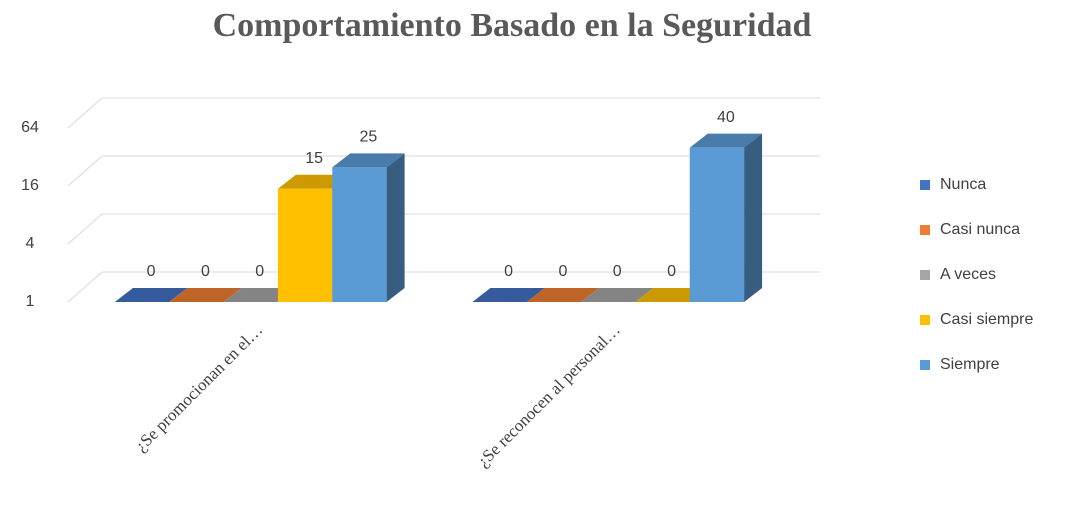 This screenshot has width=1073, height=521. I want to click on legend-label: Siempre, so click(970, 364).